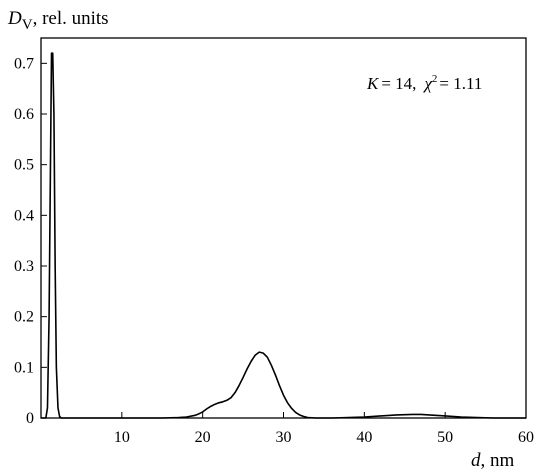 This screenshot has height=475, width=550. What do you see at coordinates (122, 437) in the screenshot?
I see `x-tick-label: 10` at bounding box center [122, 437].